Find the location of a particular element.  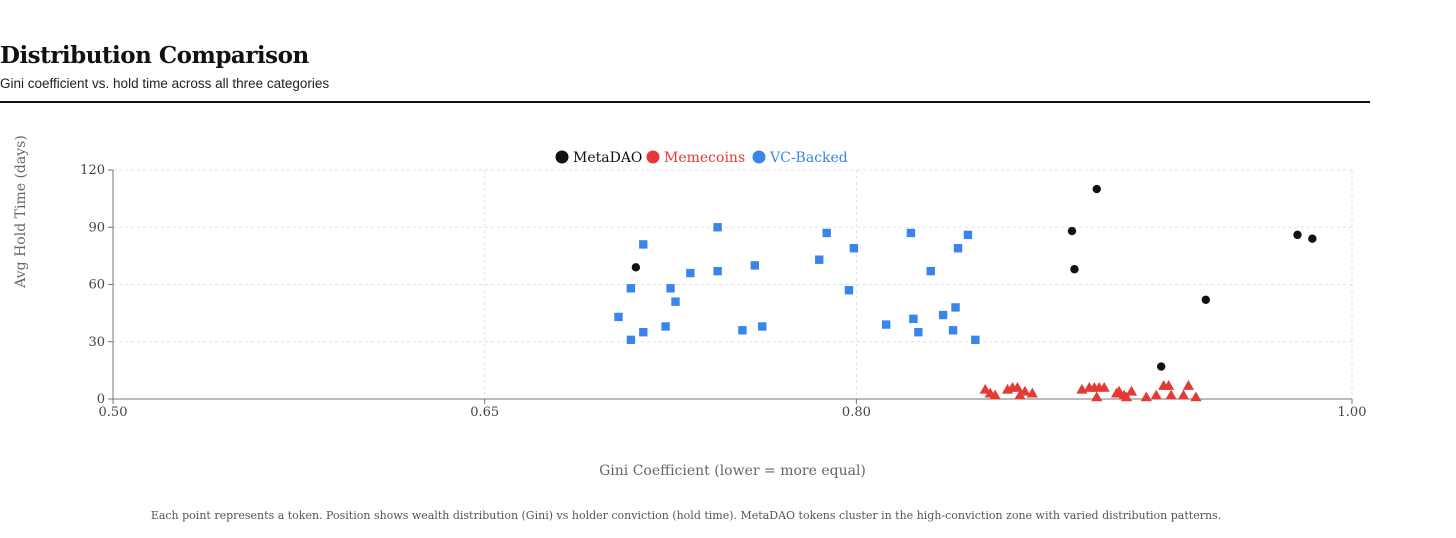

x-tick-label: 0.65 is located at coordinates (484, 412).